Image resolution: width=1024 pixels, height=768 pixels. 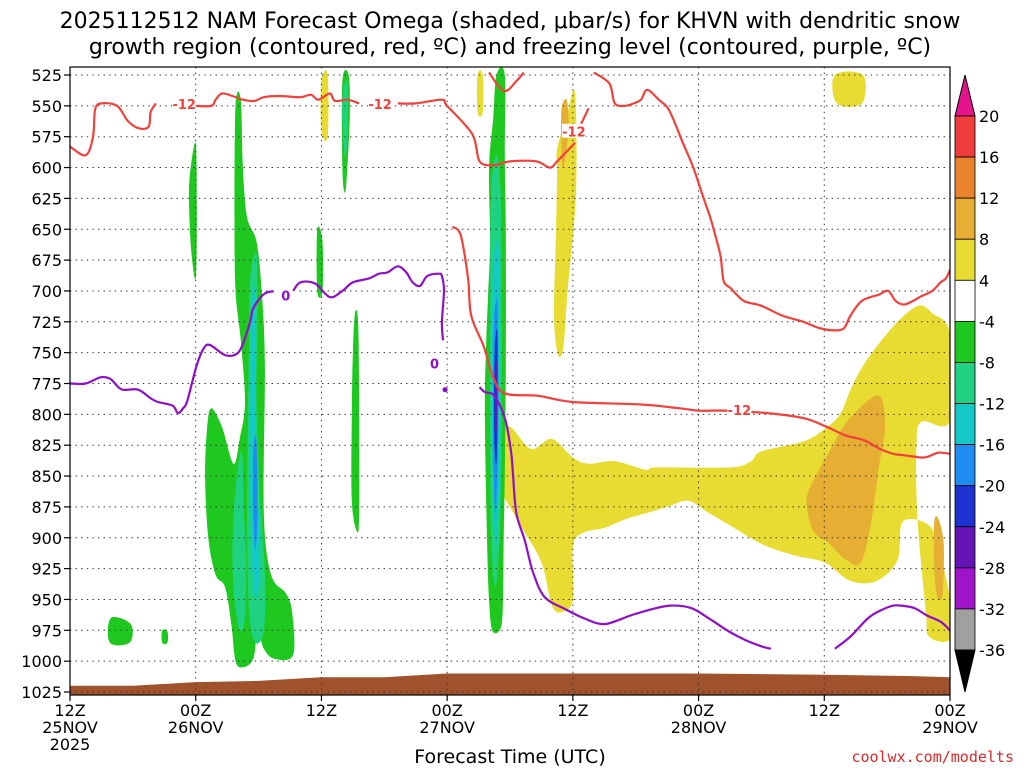 What do you see at coordinates (979, 383) in the screenshot?
I see `colorbar: 20 16 12 8 4 -4 -8 -12 -16 -20 -24 -28 -32 -36` at bounding box center [979, 383].